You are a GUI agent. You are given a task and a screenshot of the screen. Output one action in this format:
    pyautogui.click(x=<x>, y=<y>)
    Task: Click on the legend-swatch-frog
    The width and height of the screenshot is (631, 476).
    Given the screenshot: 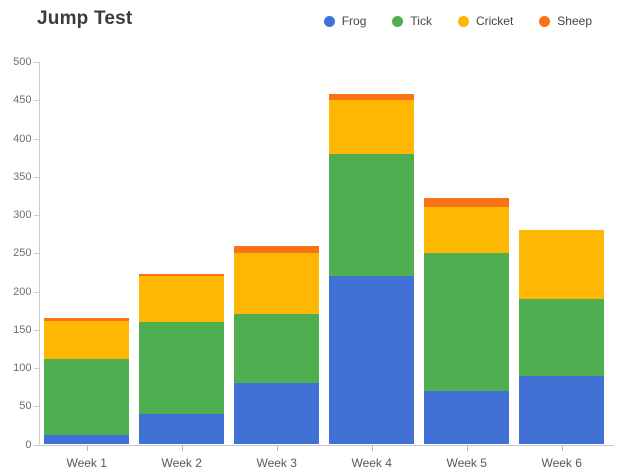 What is the action you would take?
    pyautogui.click(x=329, y=21)
    